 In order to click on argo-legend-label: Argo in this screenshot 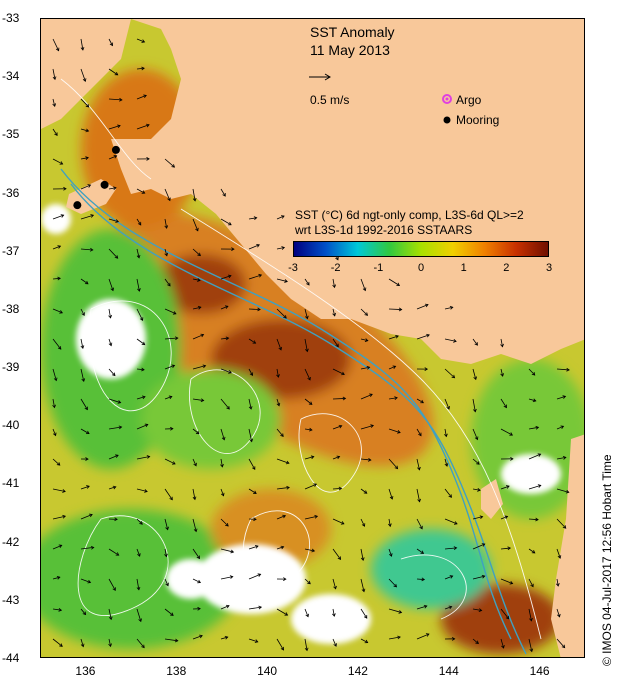, I will do `click(469, 100)`.